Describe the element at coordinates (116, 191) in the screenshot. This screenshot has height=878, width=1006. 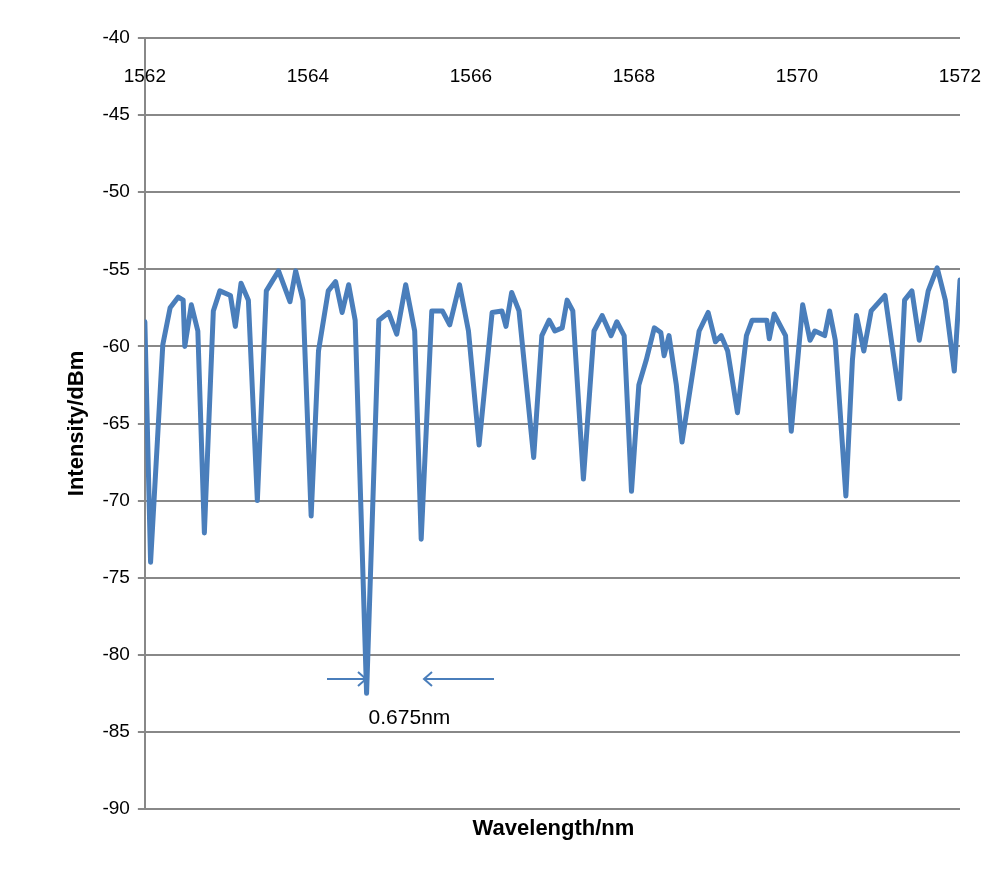
I see `y-tick-label: -50` at that location.